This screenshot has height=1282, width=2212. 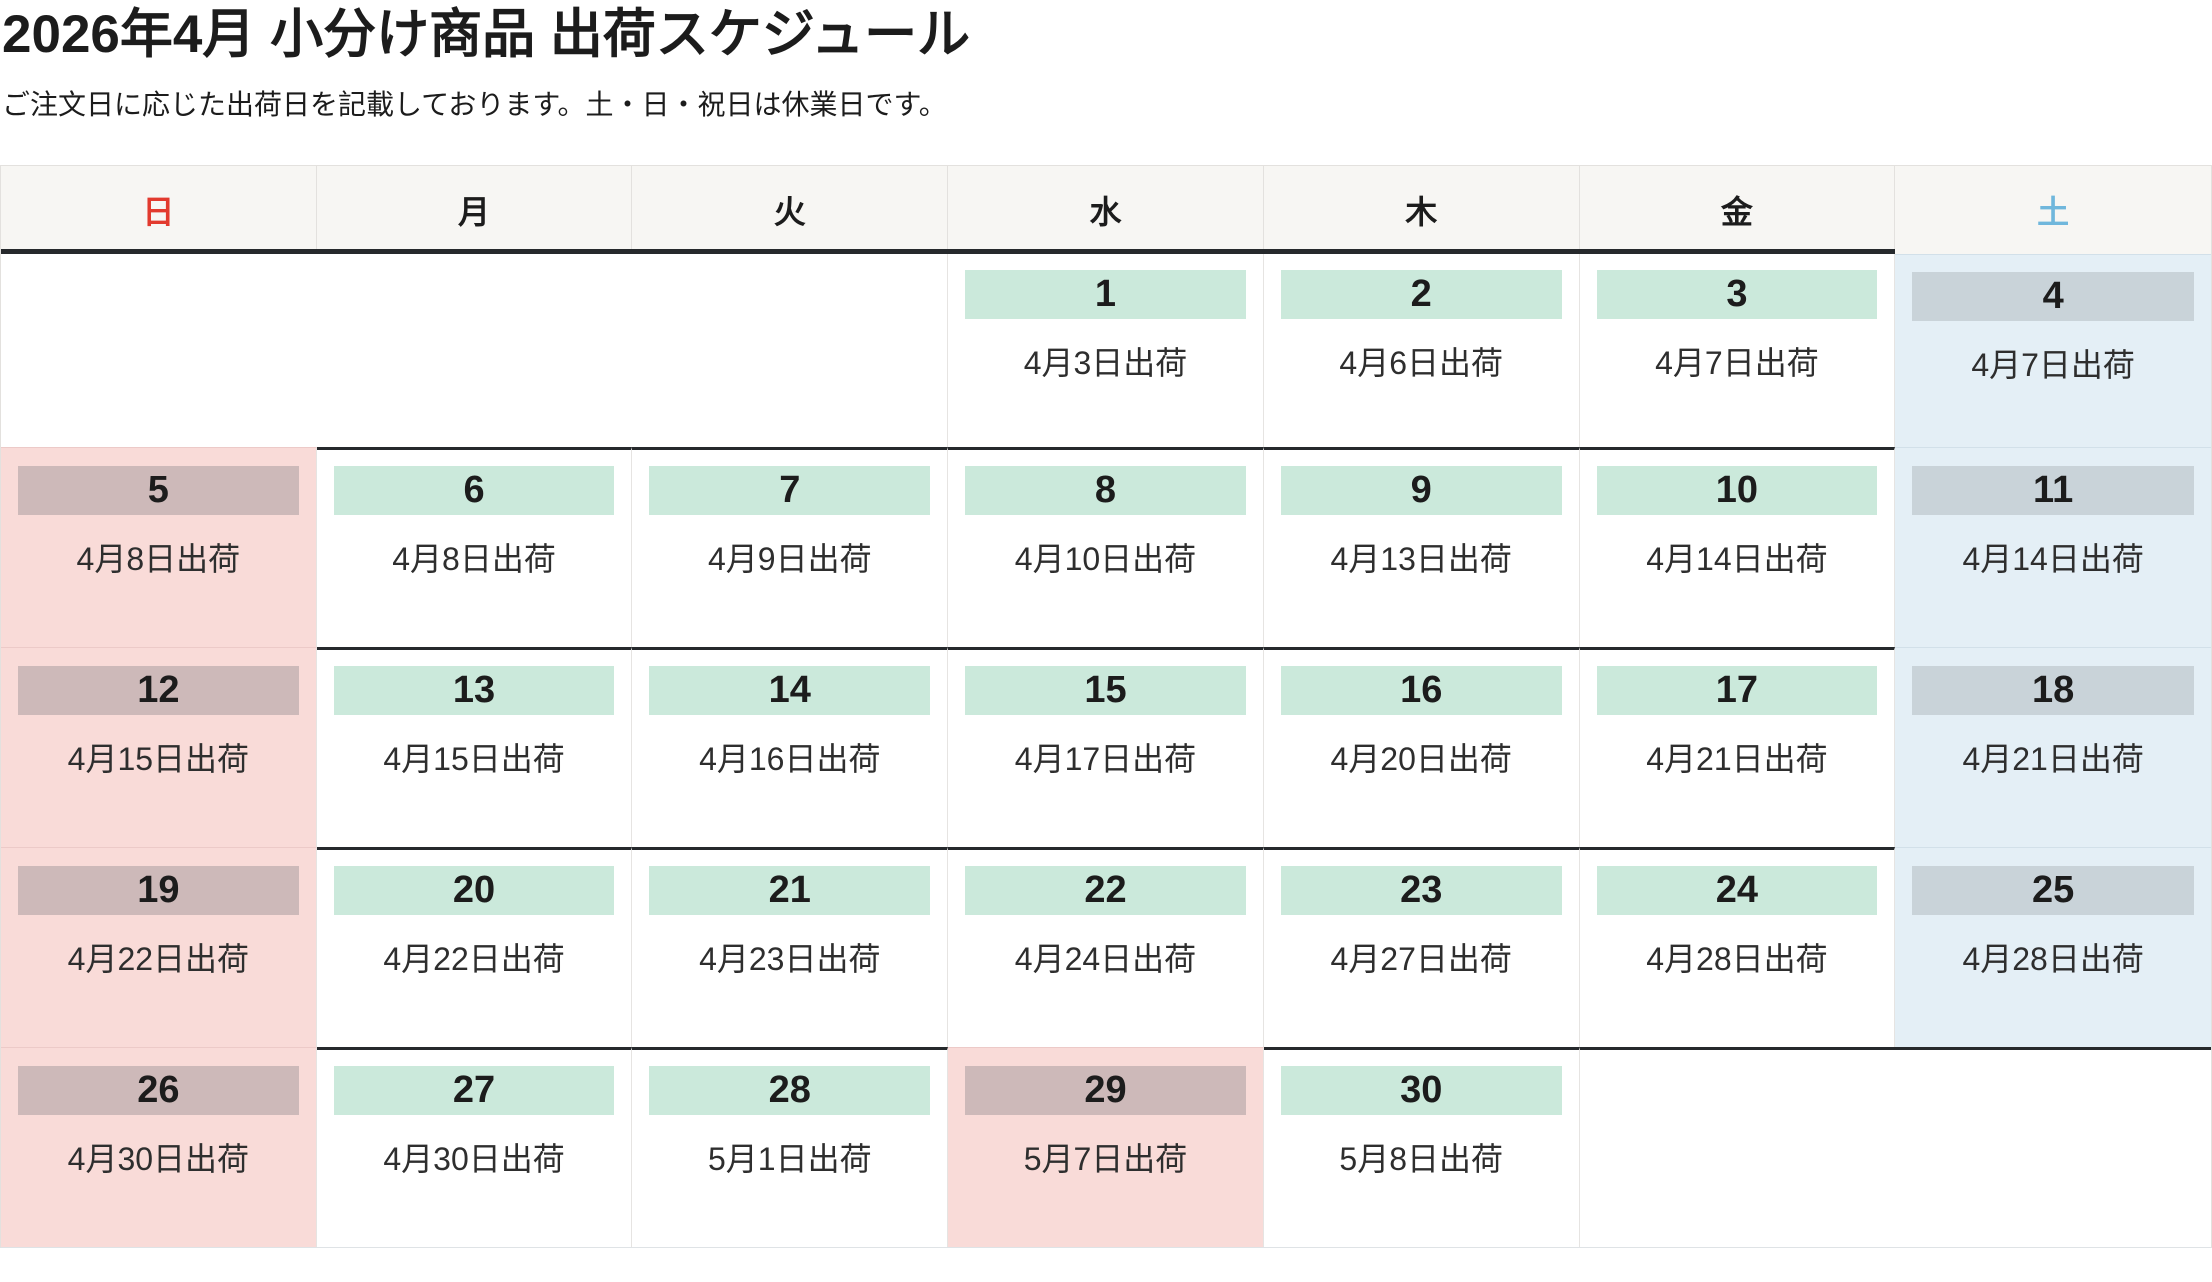 I want to click on weekday-label: 日, so click(x=158, y=212).